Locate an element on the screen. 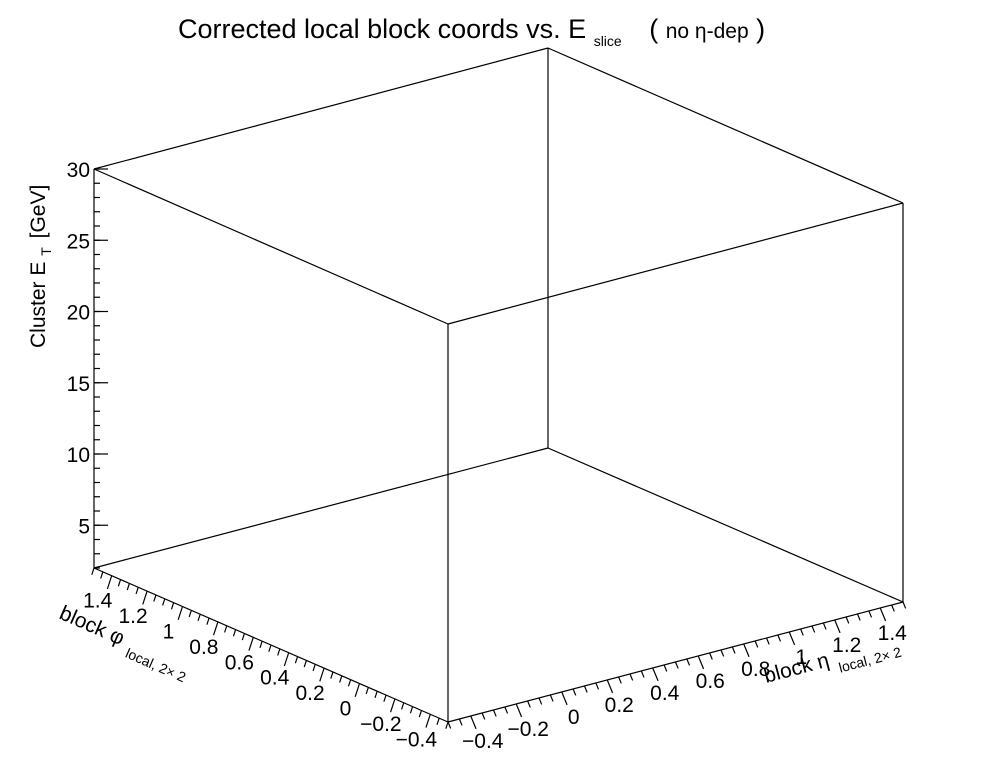 The height and width of the screenshot is (772, 996). box-edge-front-left-top is located at coordinates (271, 246).